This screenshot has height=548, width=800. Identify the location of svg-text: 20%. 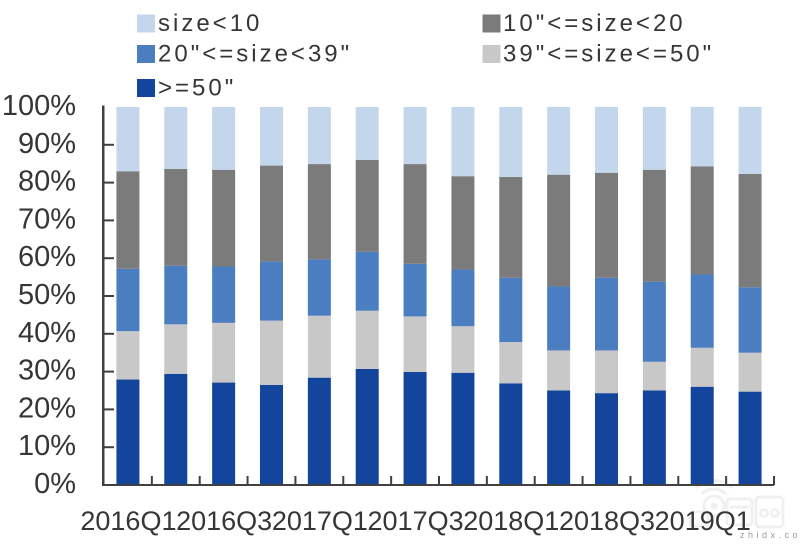
(47, 408).